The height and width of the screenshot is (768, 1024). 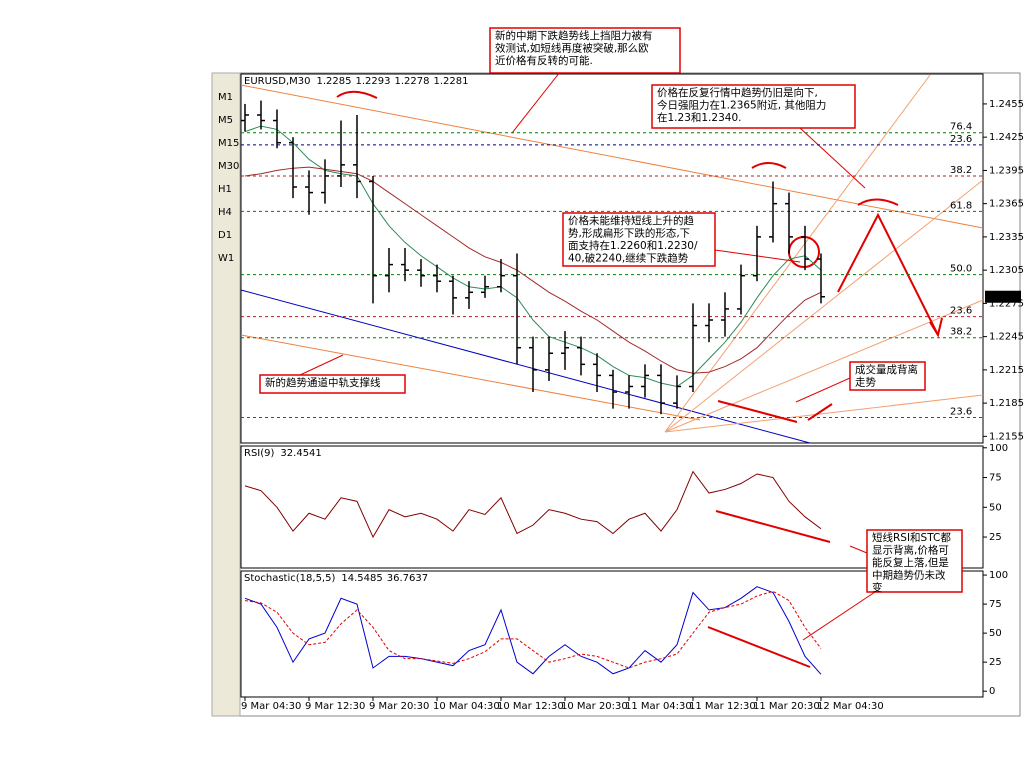 I want to click on header-value: 32.4541, so click(x=300, y=453).